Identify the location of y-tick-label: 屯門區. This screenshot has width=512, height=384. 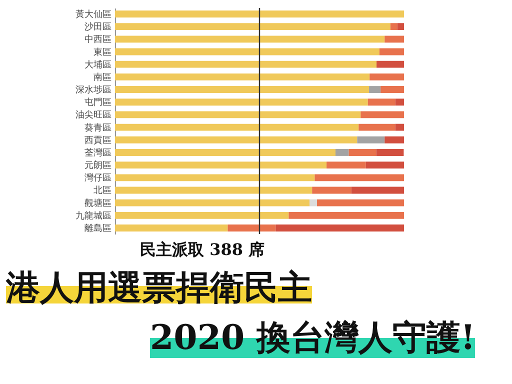
(98, 102).